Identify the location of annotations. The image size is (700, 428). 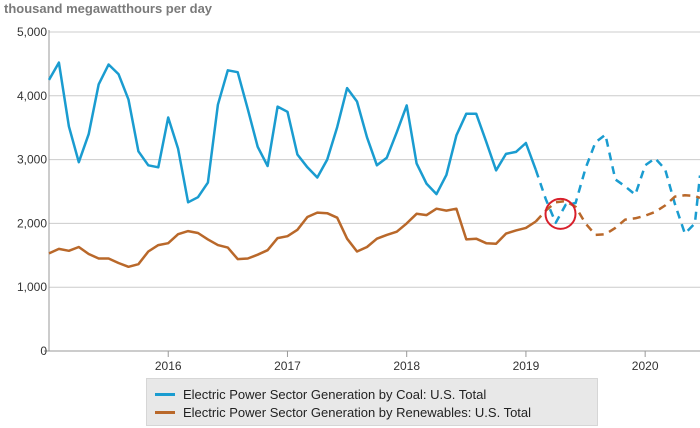
(560, 213).